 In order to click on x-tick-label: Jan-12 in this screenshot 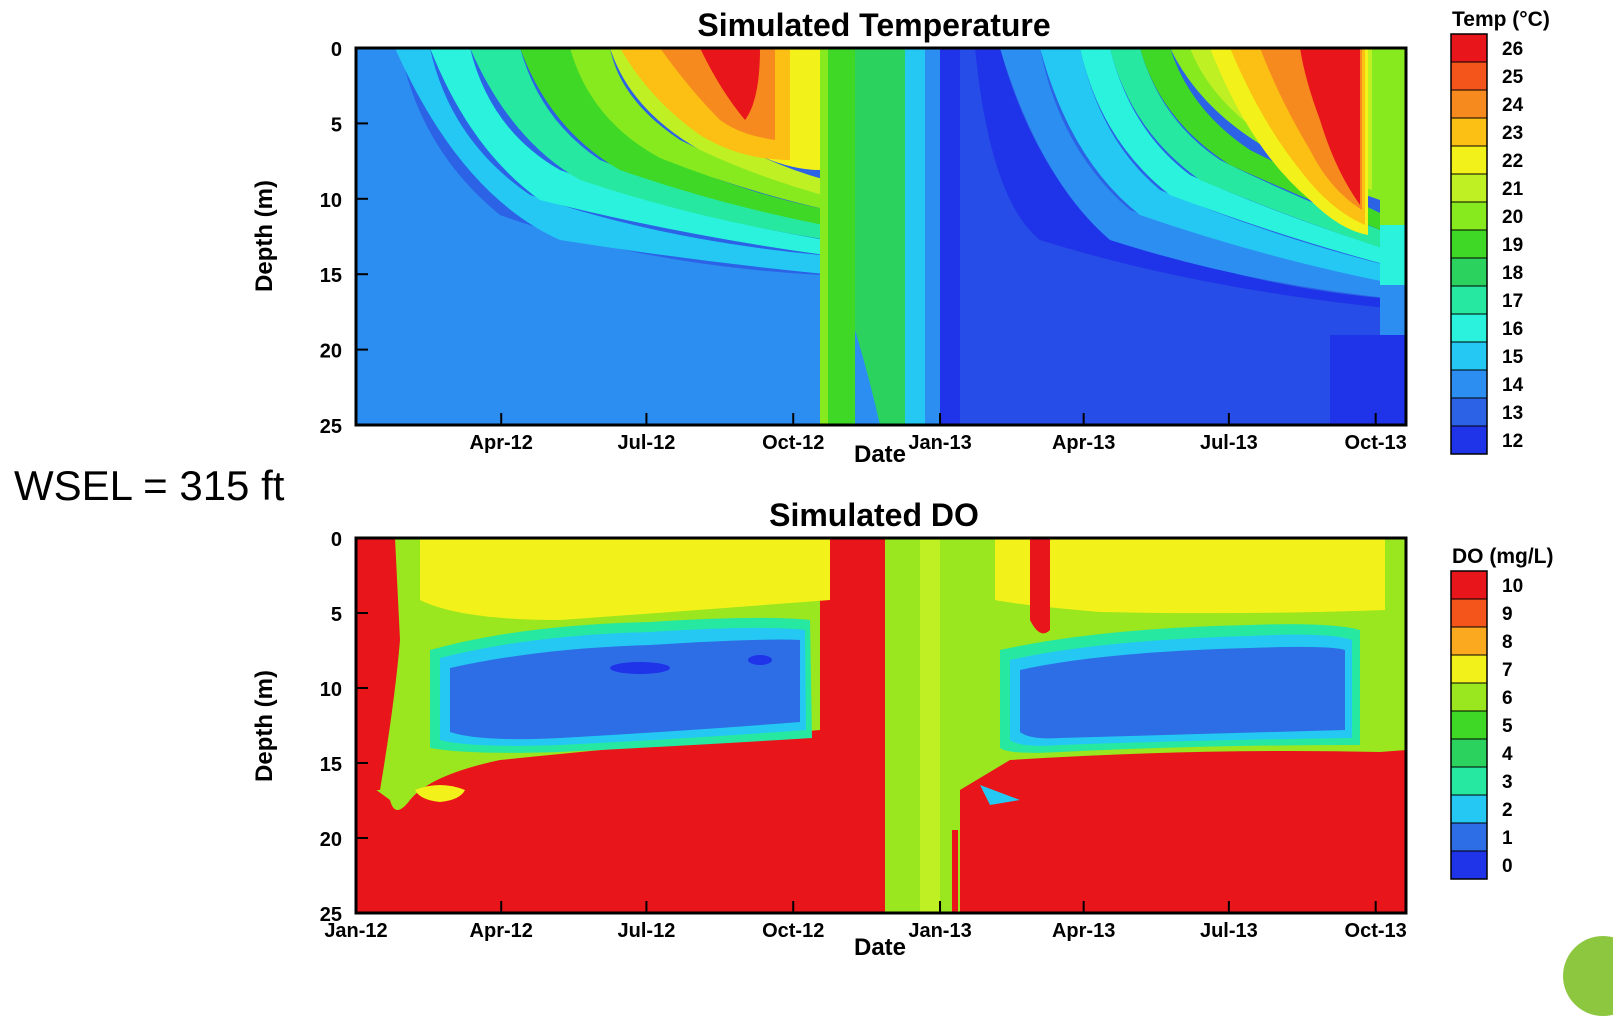, I will do `click(355, 931)`.